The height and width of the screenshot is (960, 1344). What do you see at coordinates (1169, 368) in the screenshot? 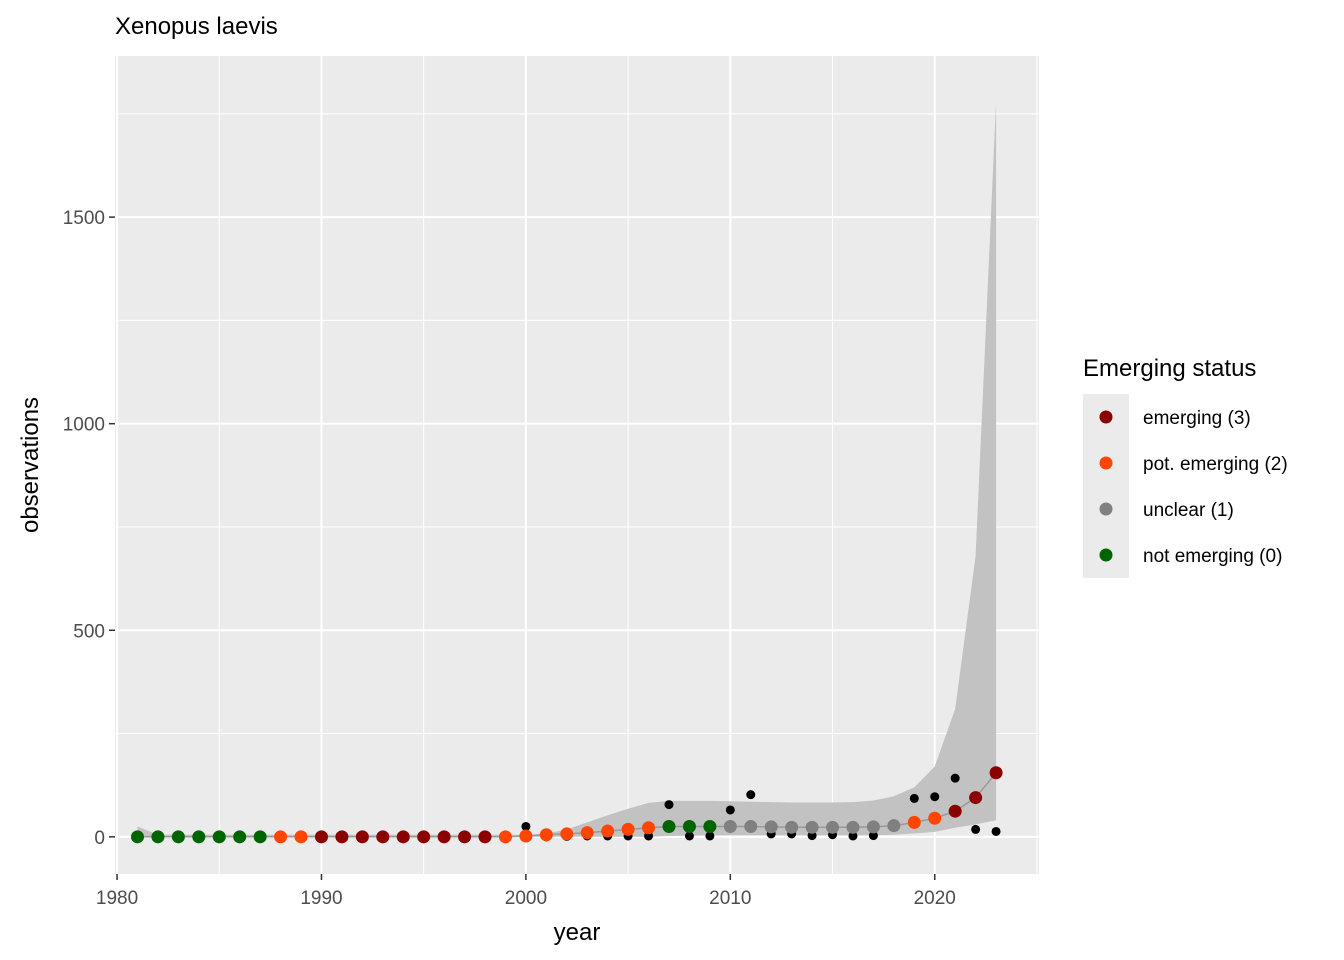
I see `legend-title: Emerging status` at bounding box center [1169, 368].